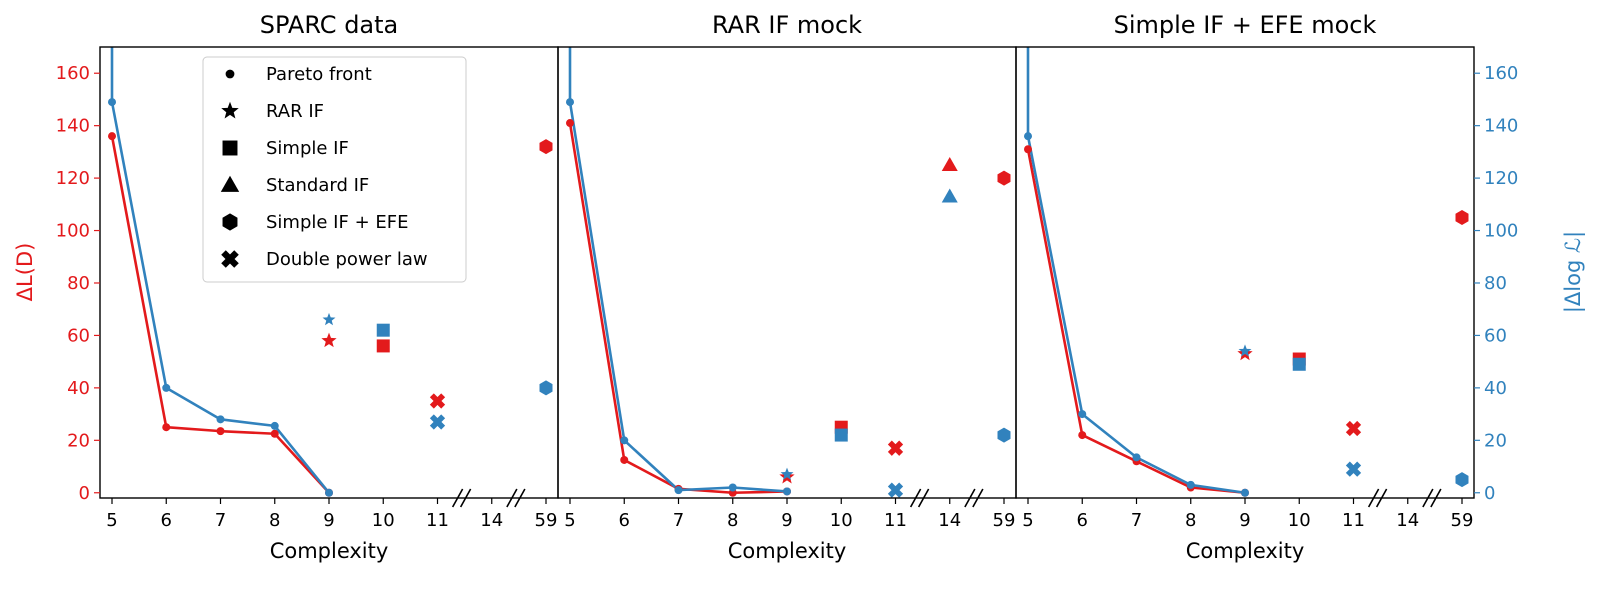  I want to click on y-tick-label-left: 100, so click(73, 231).